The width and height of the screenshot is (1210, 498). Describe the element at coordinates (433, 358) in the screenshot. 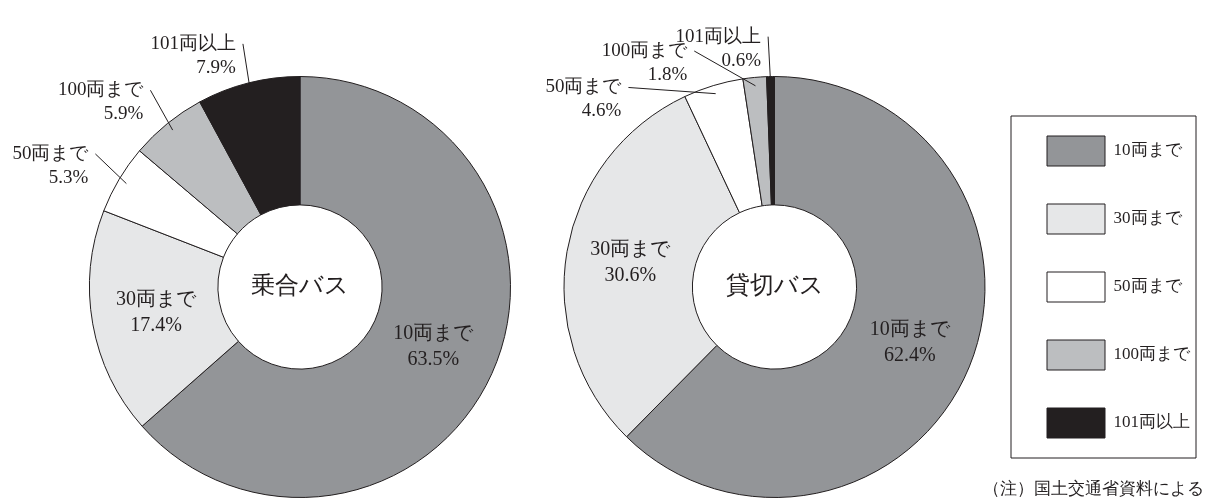

I see `data-label: 63.5%` at that location.